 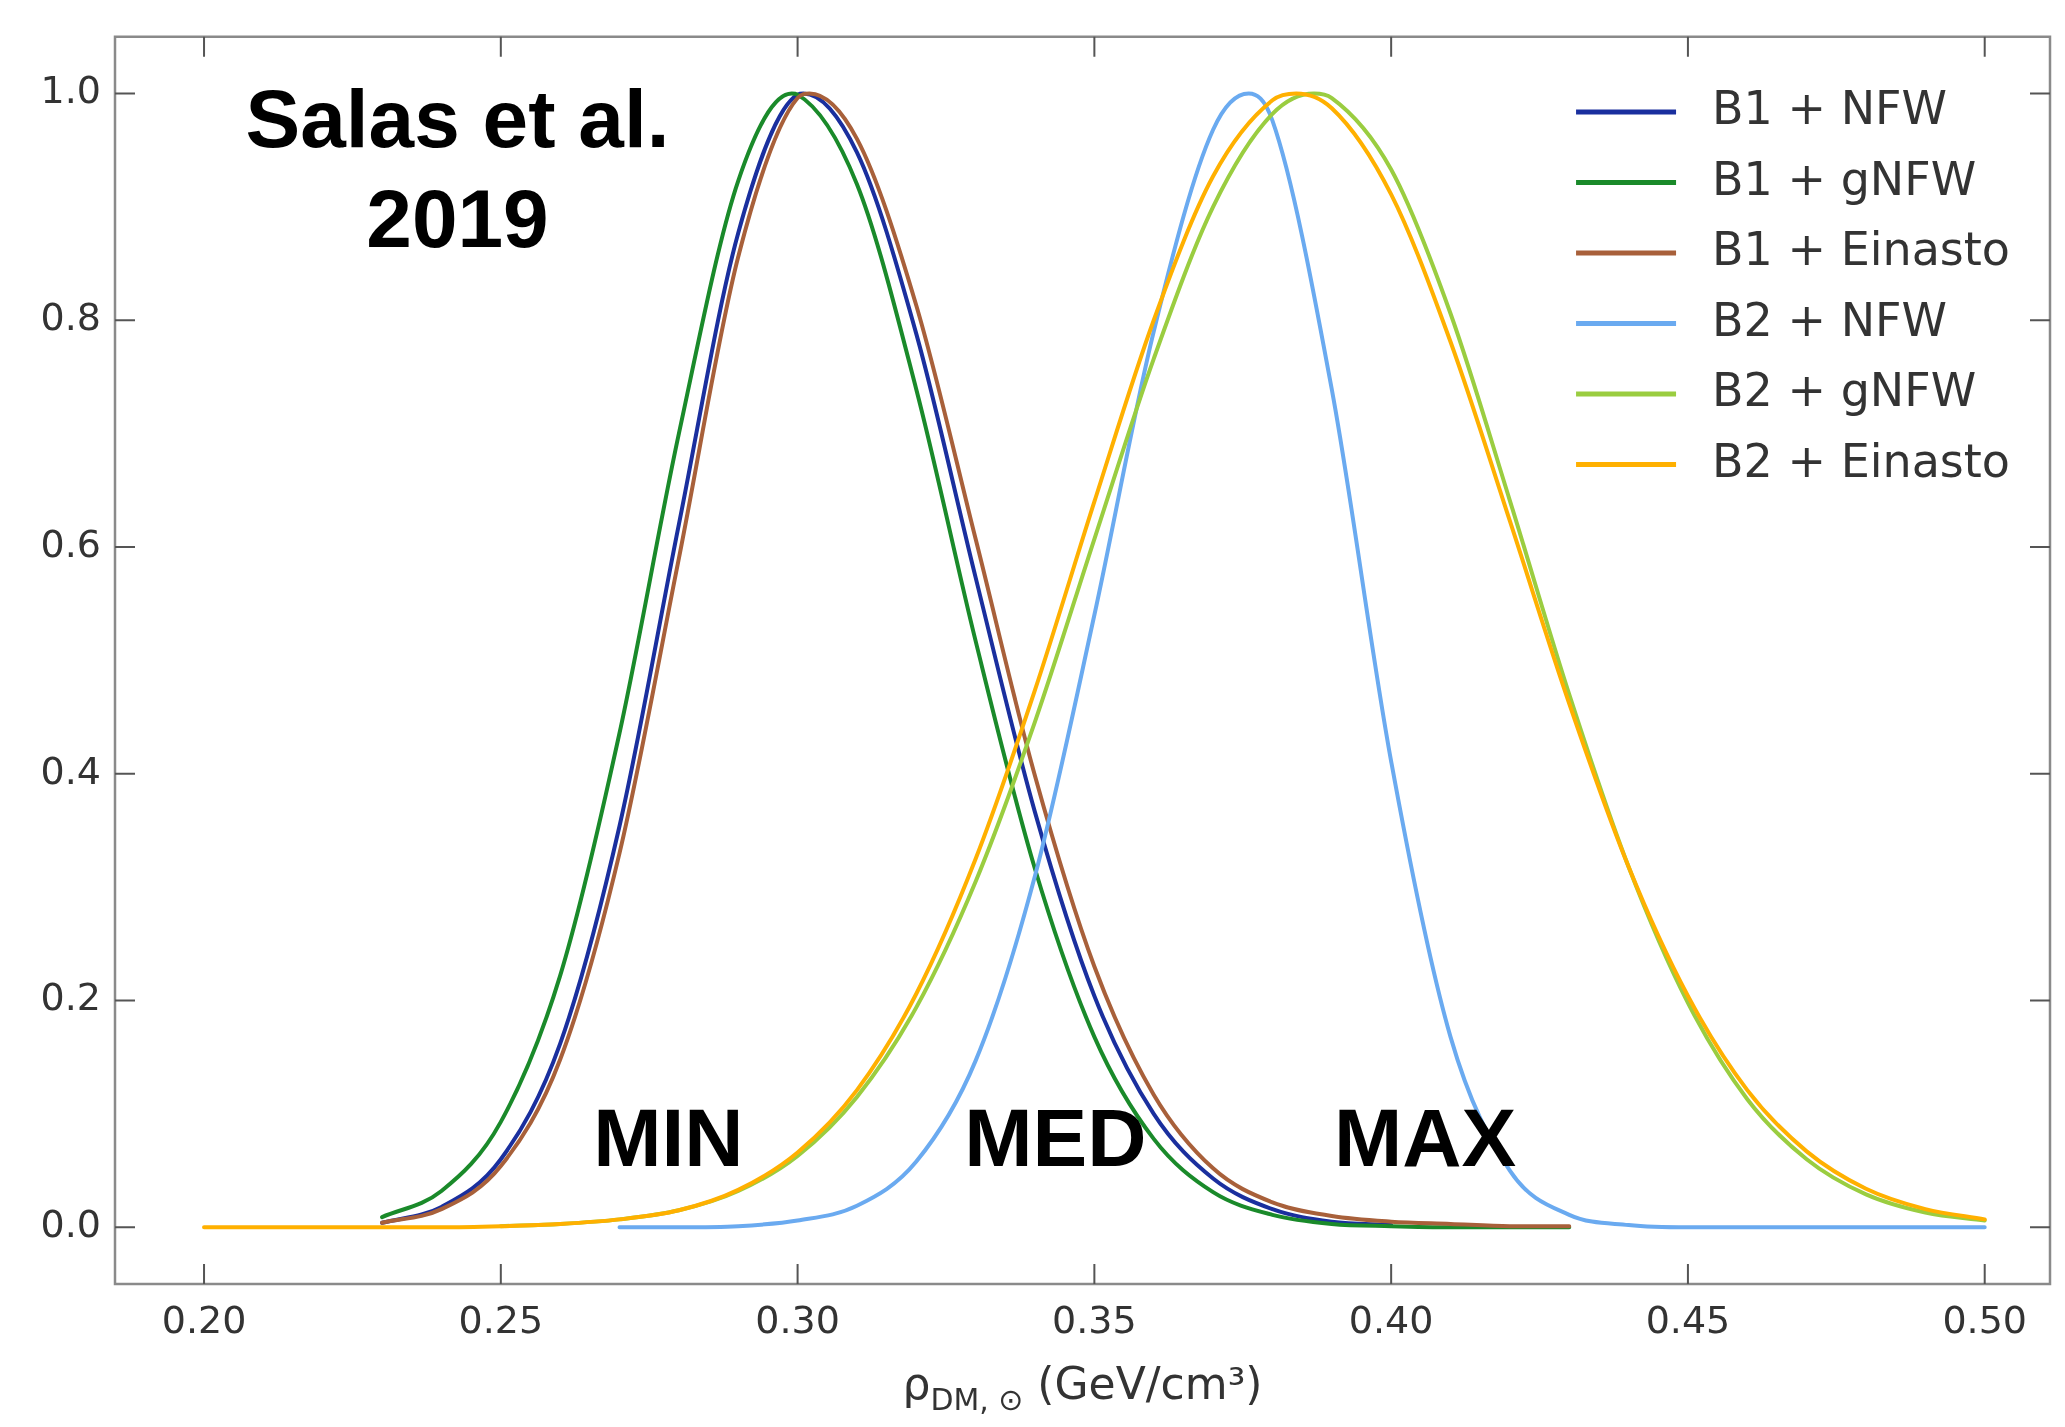 What do you see at coordinates (204, 1319) in the screenshot?
I see `x-tick-label: 0.20` at bounding box center [204, 1319].